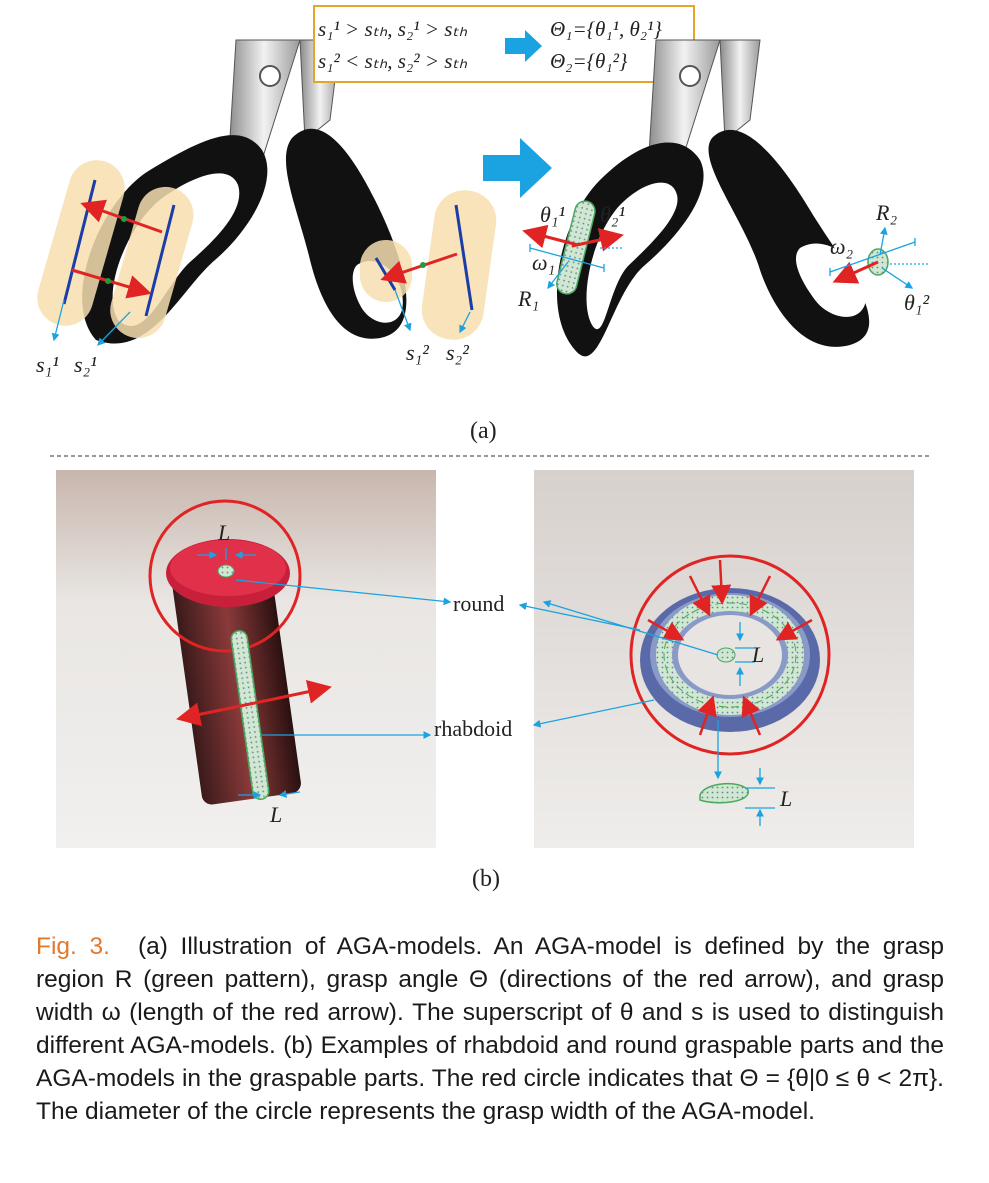  I want to click on red-circle-ring, so click(730, 655).